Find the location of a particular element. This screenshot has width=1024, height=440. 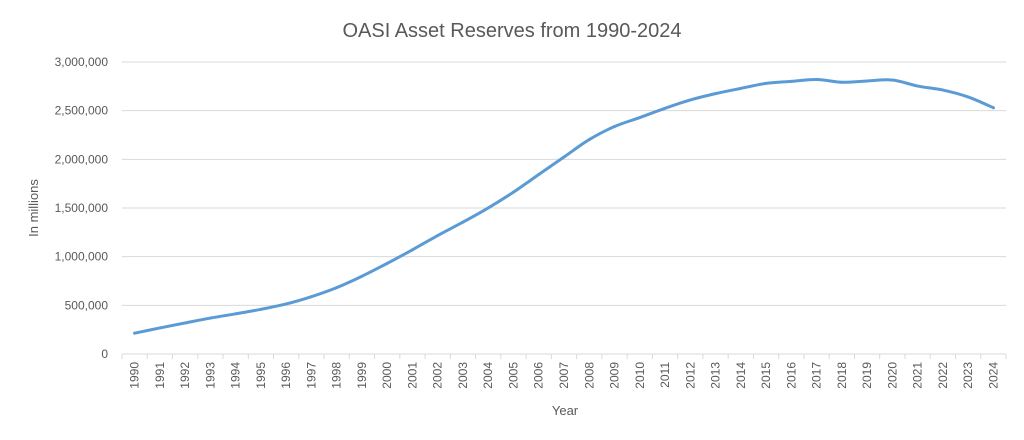

data-point-2008 is located at coordinates (589, 140).